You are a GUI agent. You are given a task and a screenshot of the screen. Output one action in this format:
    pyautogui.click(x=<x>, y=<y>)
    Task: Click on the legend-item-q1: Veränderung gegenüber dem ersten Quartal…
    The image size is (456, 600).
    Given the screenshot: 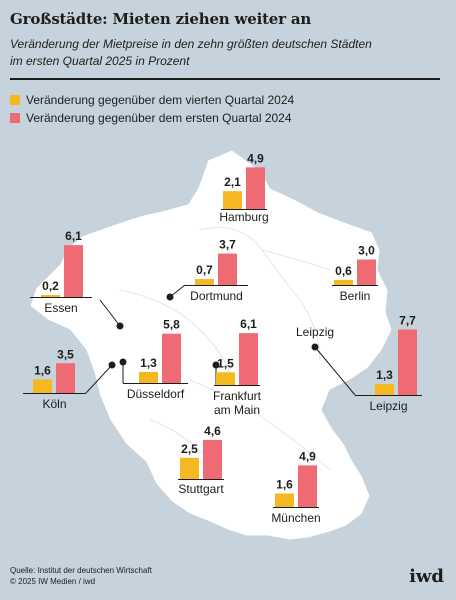 What is the action you would take?
    pyautogui.click(x=151, y=118)
    